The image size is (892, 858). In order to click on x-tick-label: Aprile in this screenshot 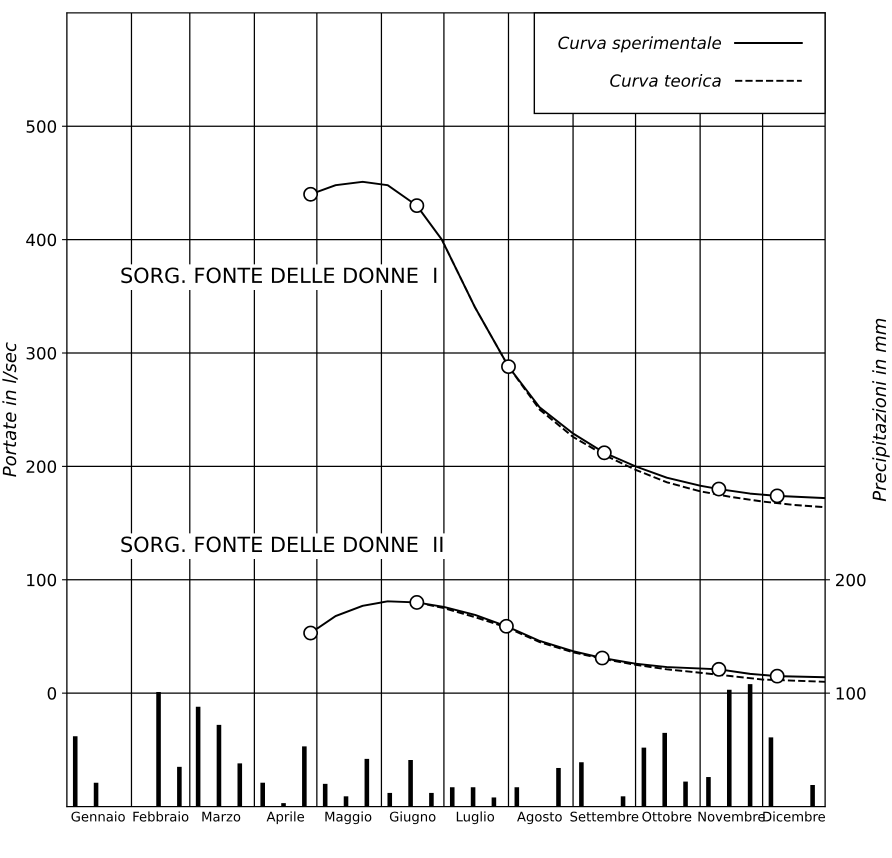, I will do `click(285, 817)`.